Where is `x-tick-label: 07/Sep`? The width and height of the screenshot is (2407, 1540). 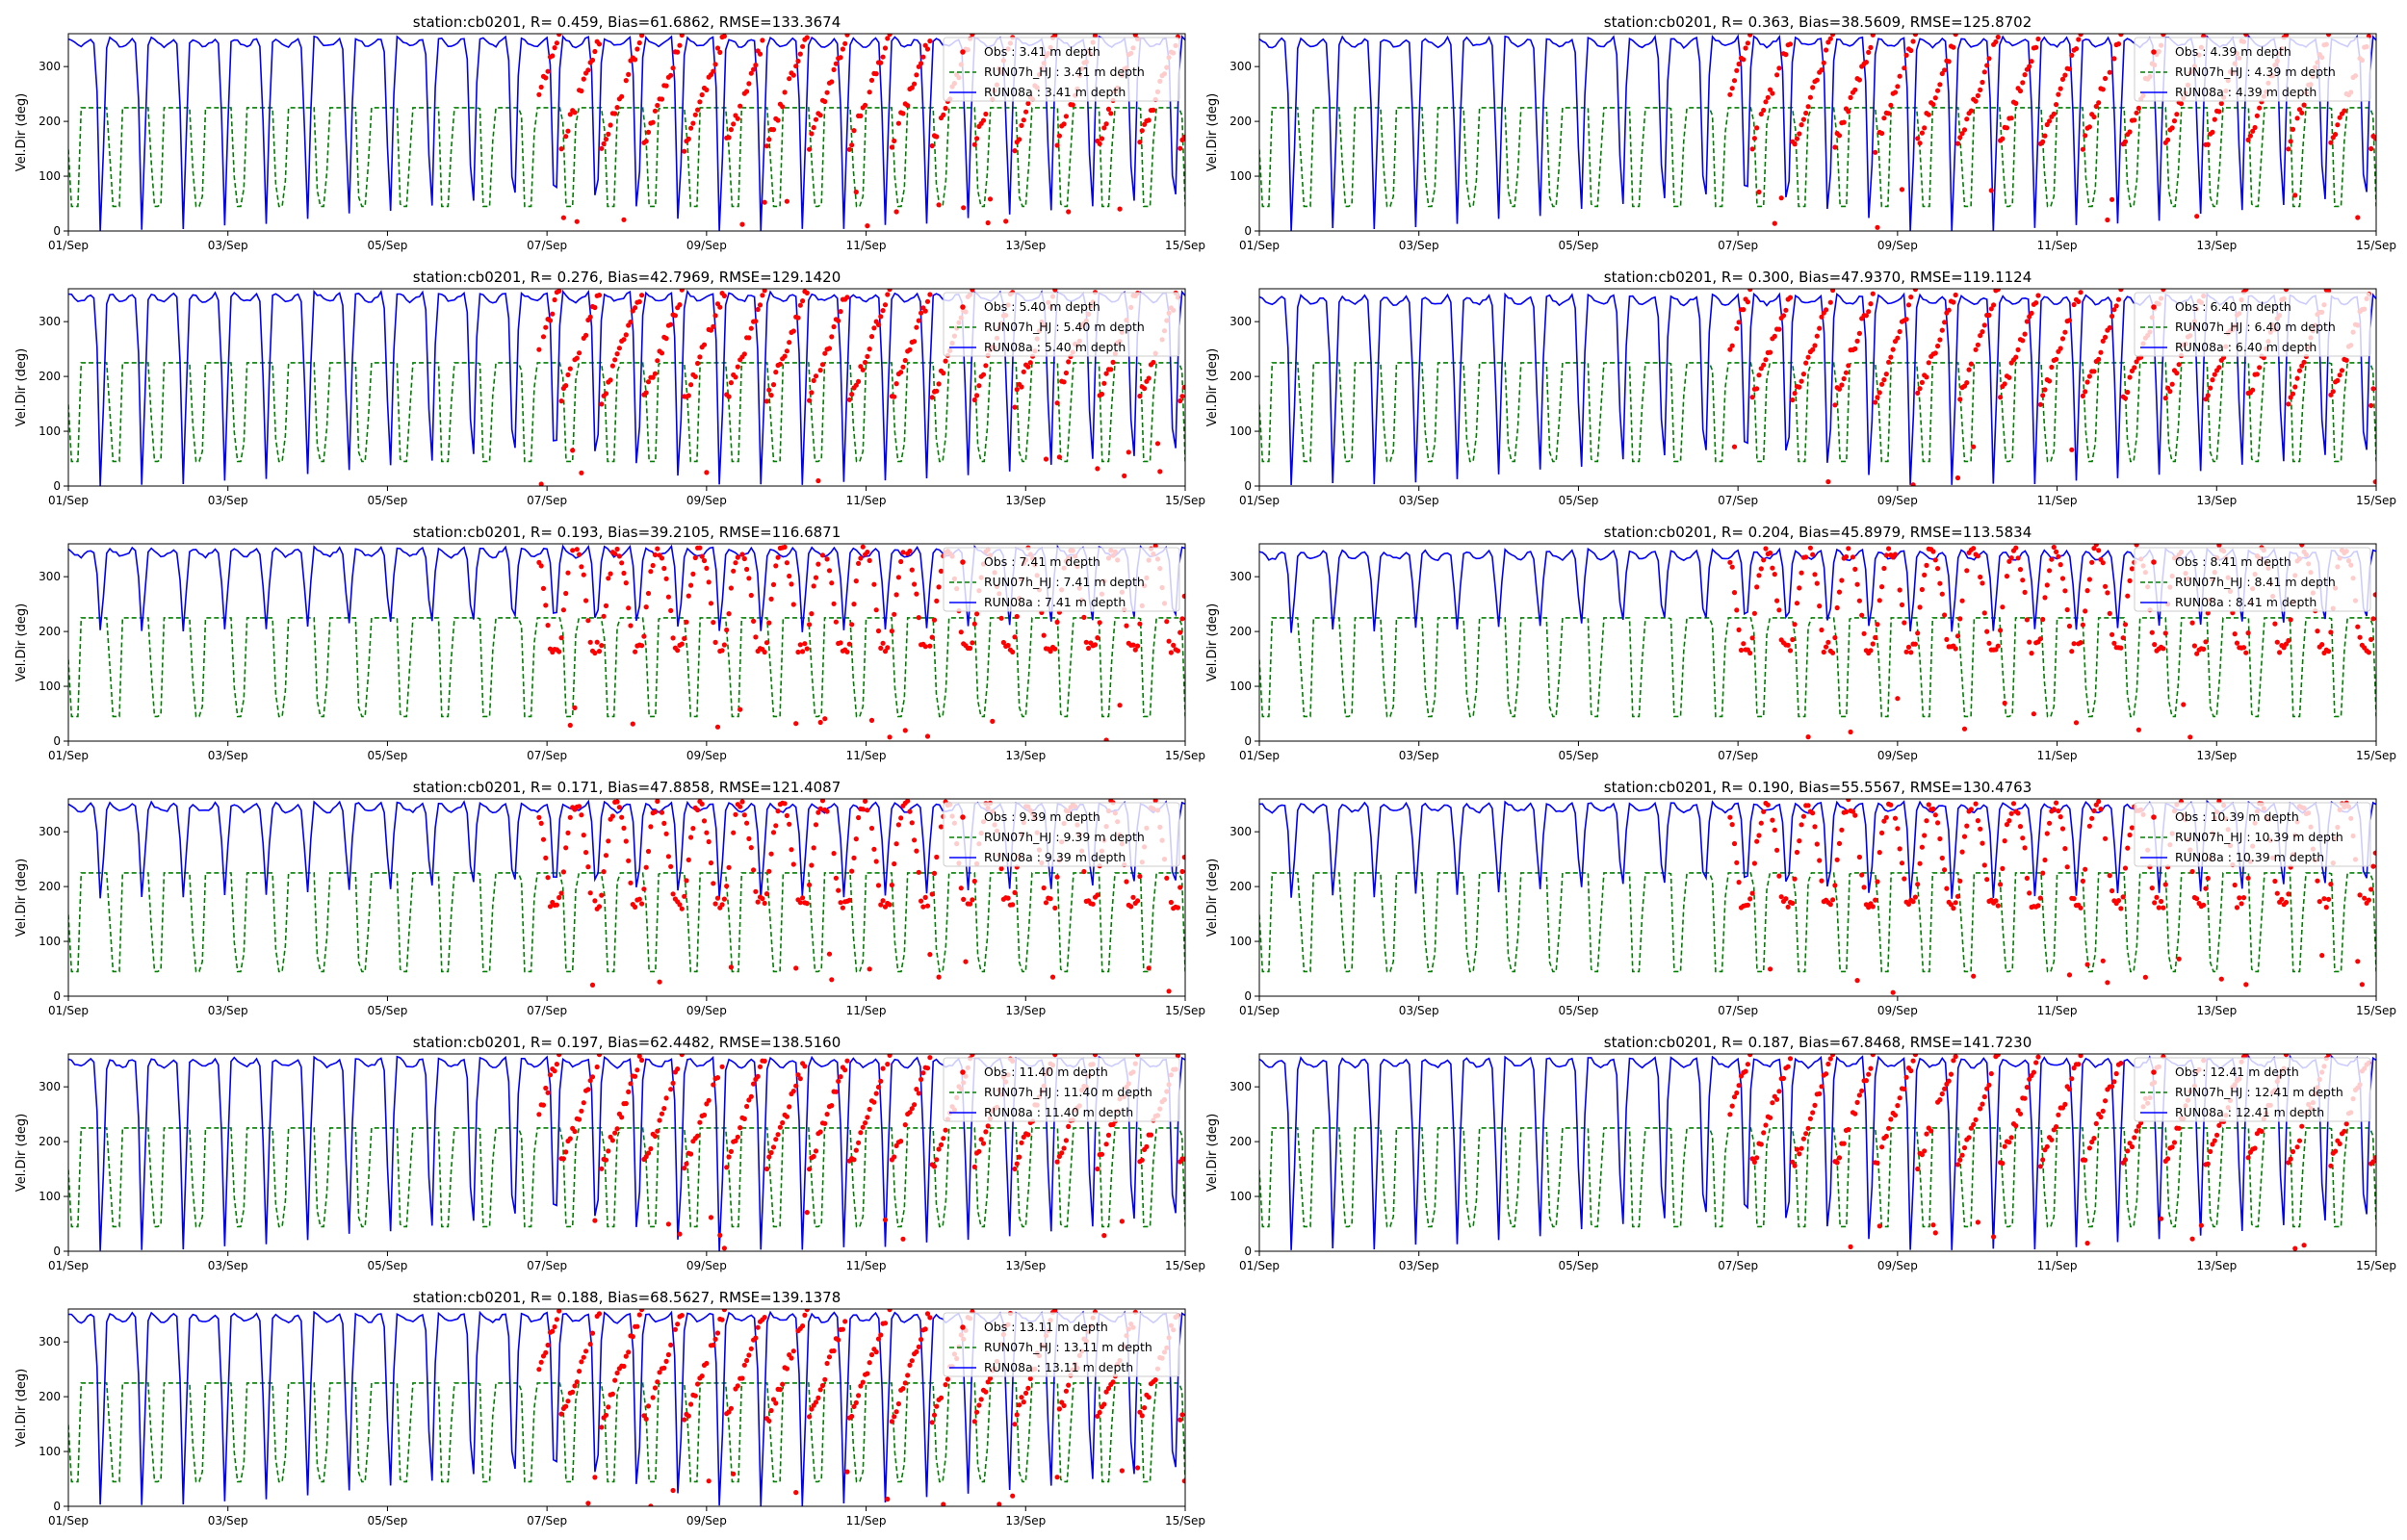 x-tick-label: 07/Sep is located at coordinates (547, 245).